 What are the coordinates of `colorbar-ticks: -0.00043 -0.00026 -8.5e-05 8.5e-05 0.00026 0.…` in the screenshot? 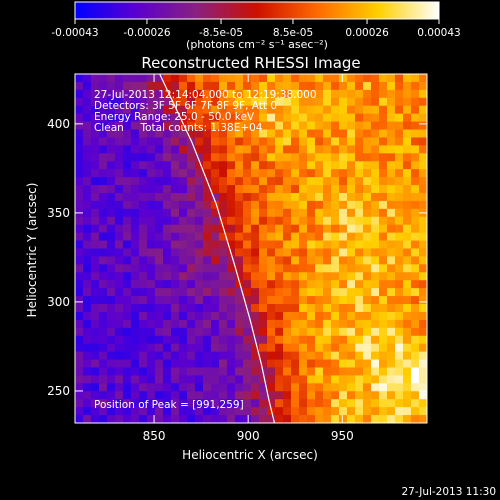 It's located at (256, 29).